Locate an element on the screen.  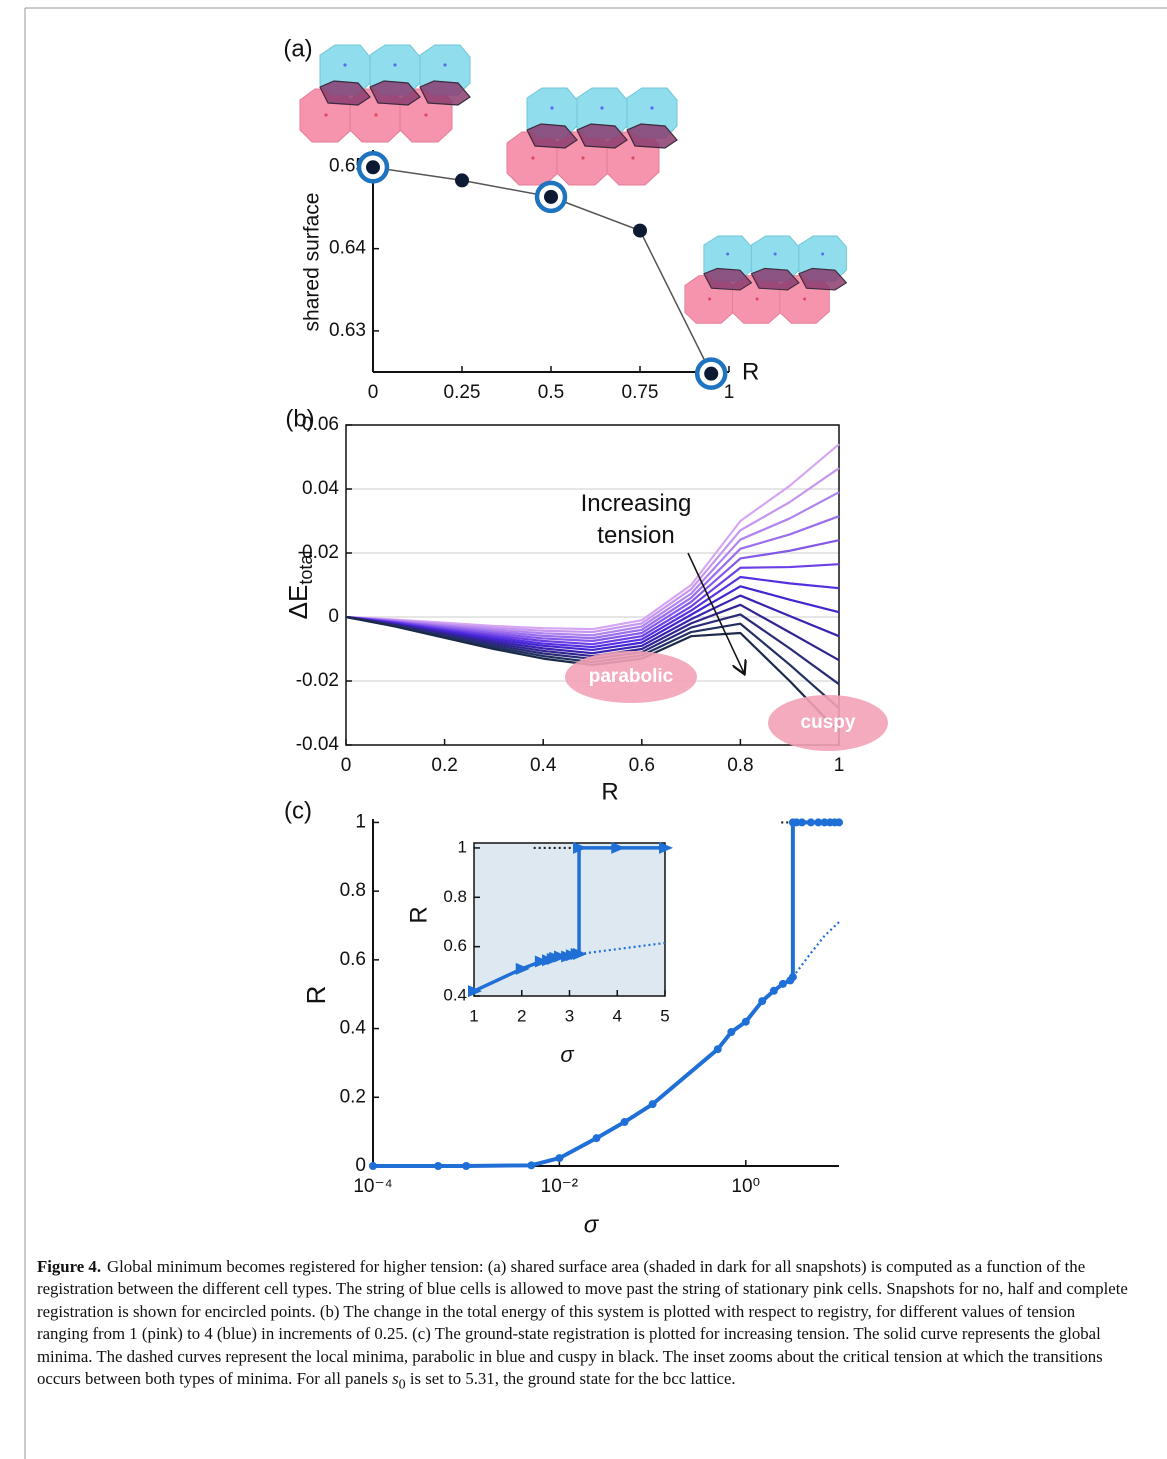
plot-background is located at coordinates (569, 919).